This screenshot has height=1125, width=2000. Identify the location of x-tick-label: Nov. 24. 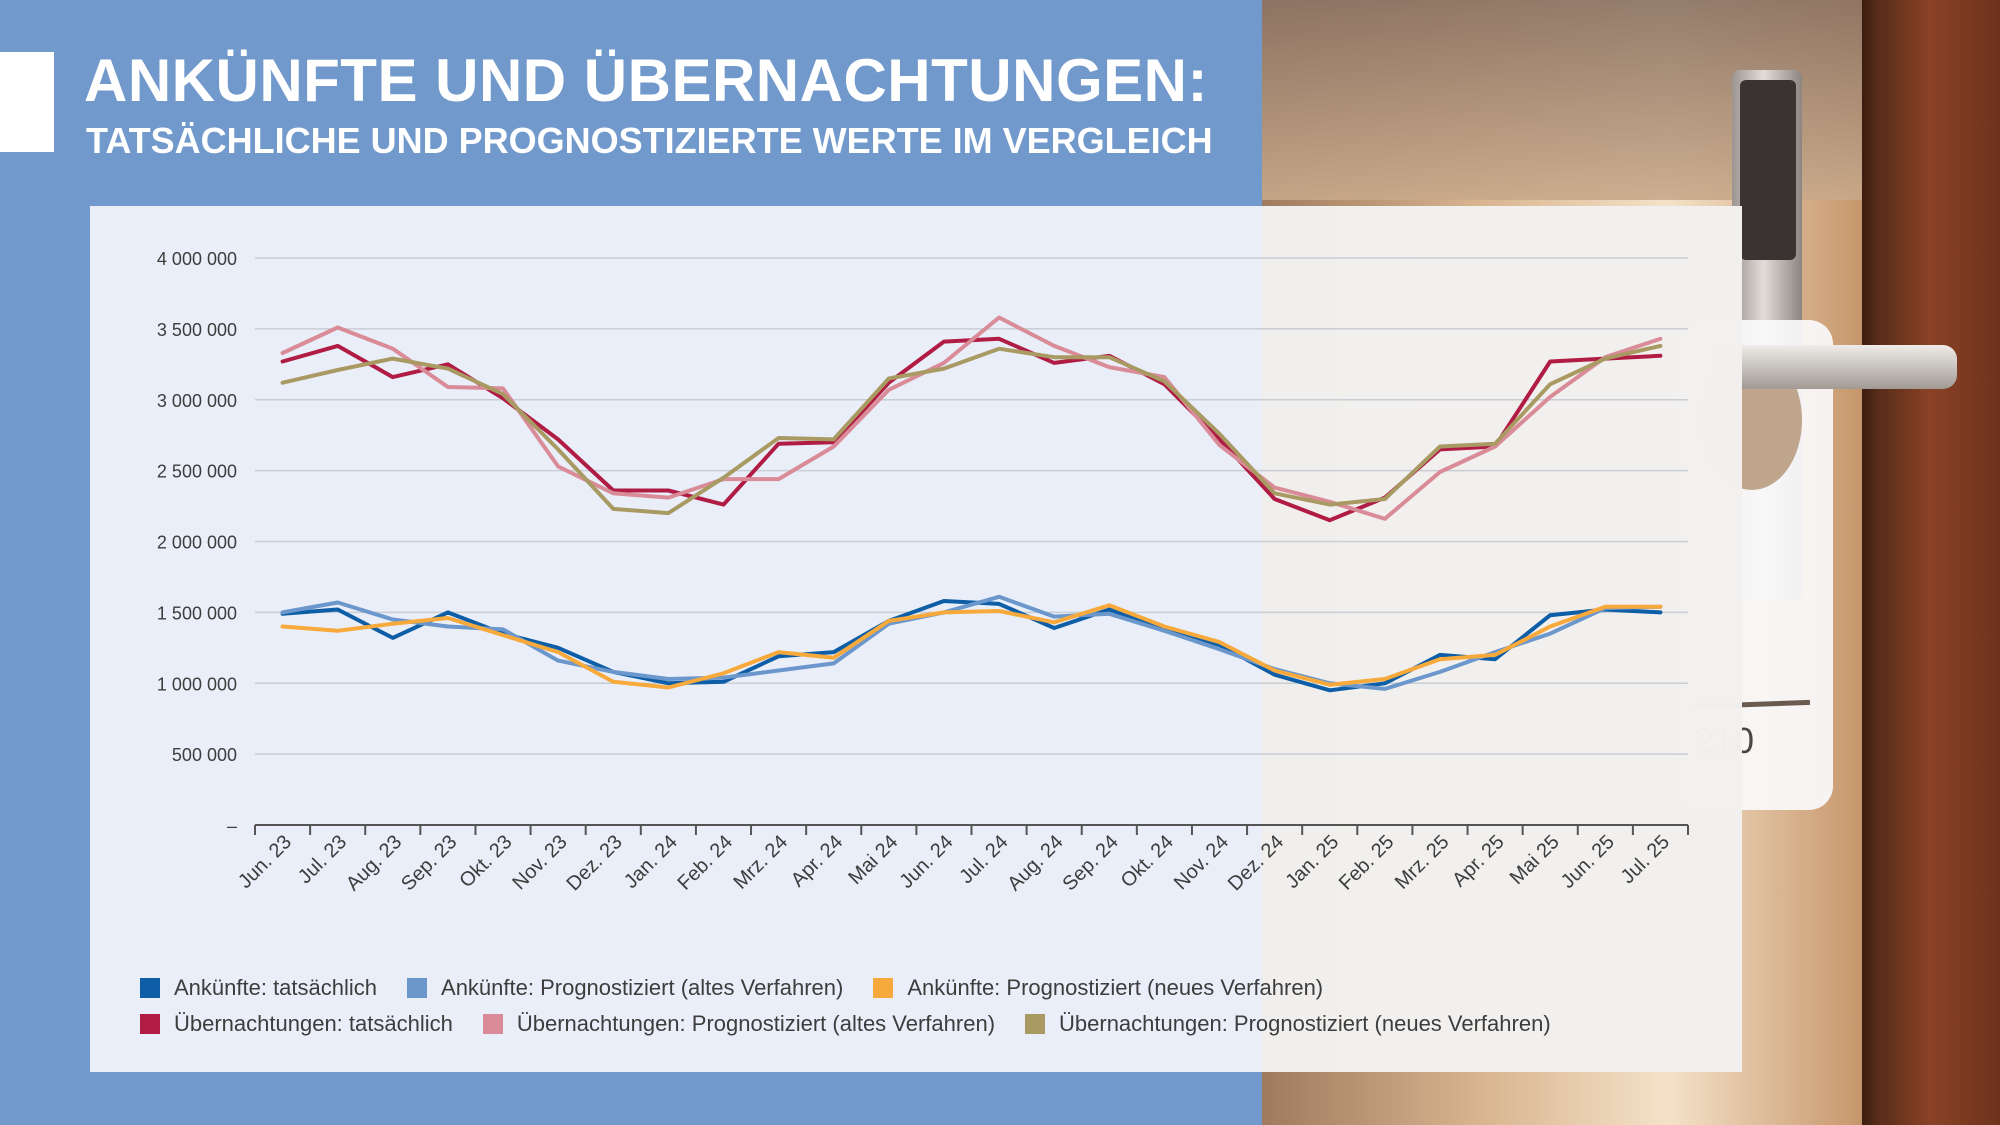
(1201, 862).